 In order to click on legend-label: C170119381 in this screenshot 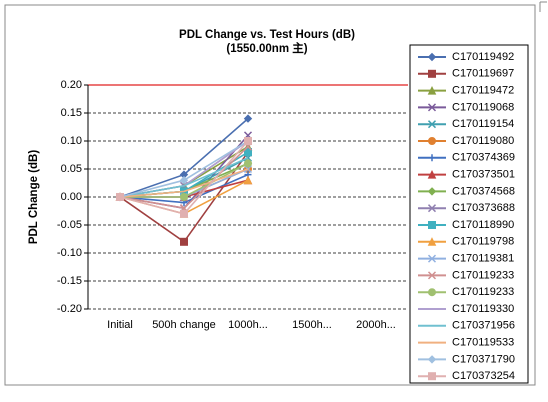, I will do `click(483, 259)`.